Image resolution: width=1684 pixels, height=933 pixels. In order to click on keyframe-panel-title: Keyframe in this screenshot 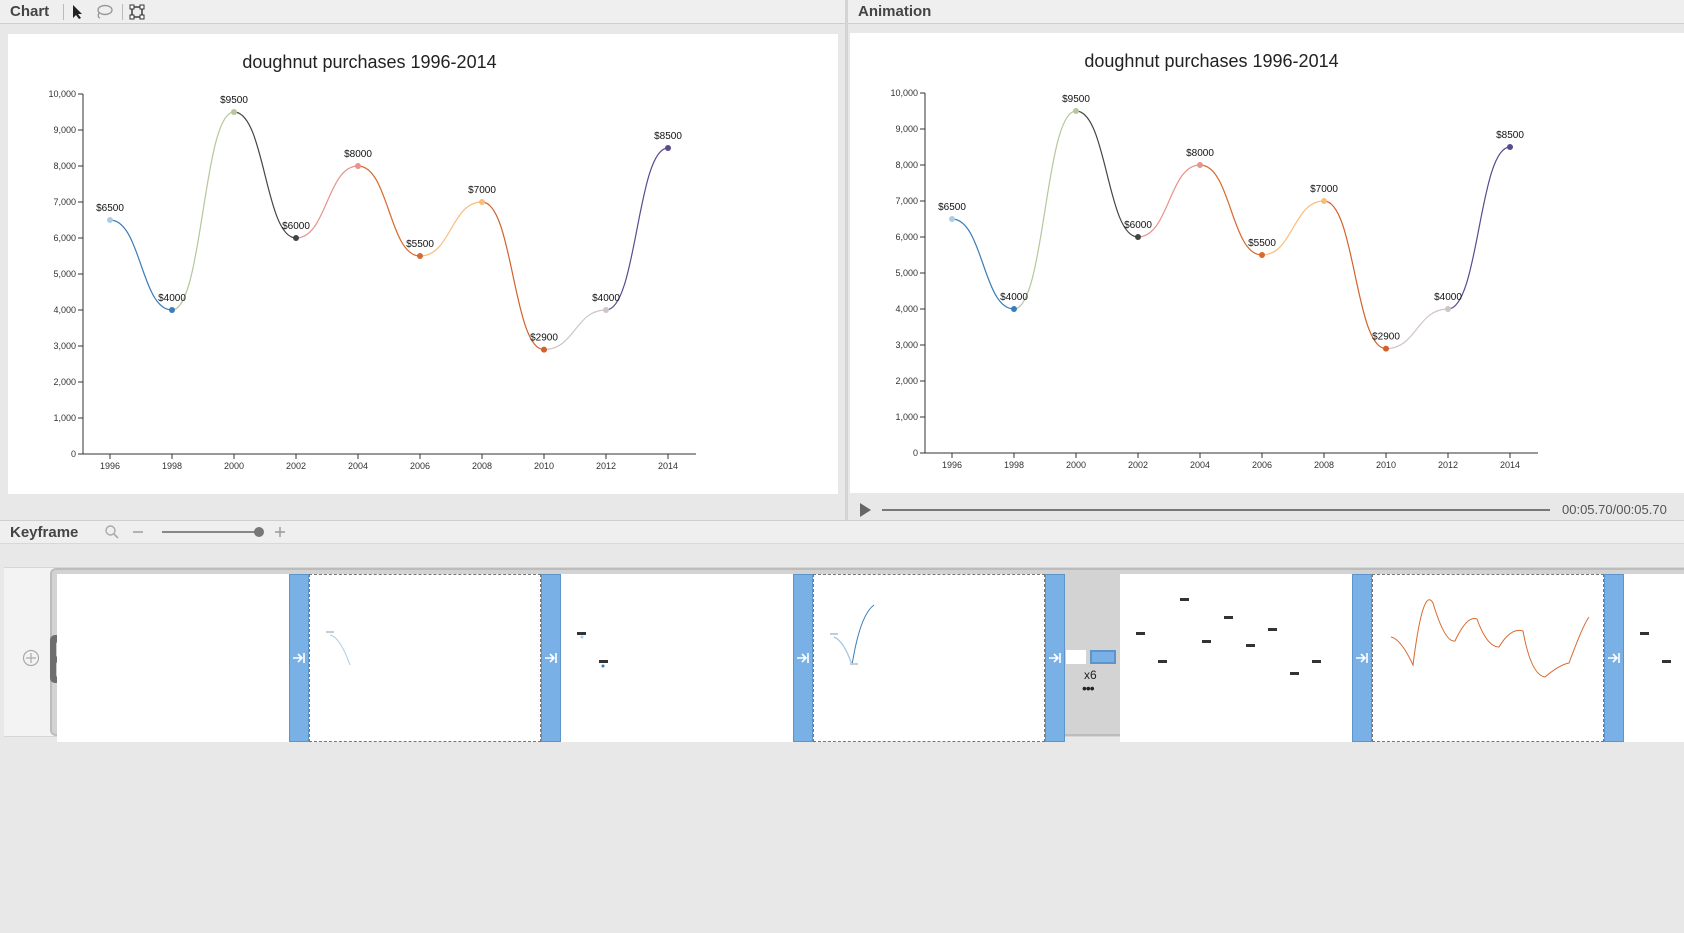, I will do `click(44, 532)`.